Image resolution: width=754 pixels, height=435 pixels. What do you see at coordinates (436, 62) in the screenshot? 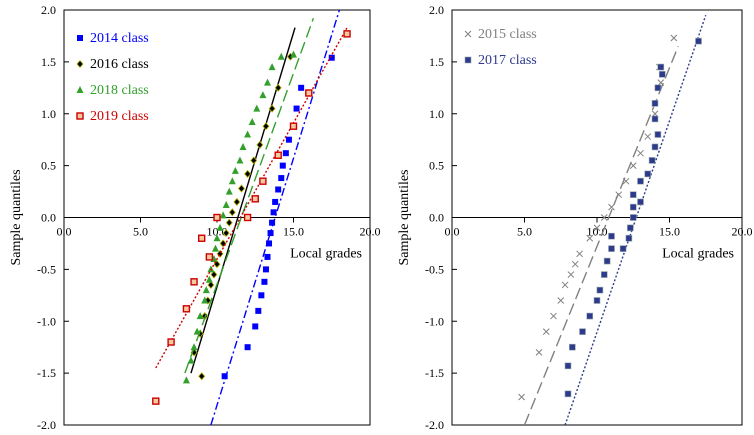
I see `y-tick-label: 1.5` at bounding box center [436, 62].